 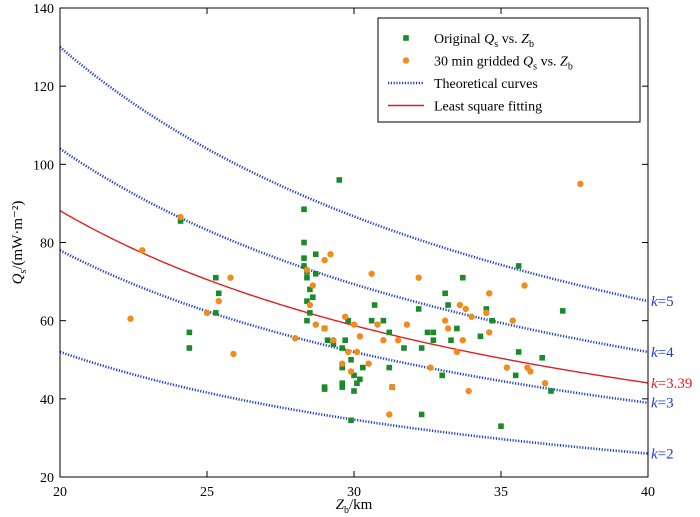 What do you see at coordinates (47, 244) in the screenshot?
I see `y-tick-label: 80` at bounding box center [47, 244].